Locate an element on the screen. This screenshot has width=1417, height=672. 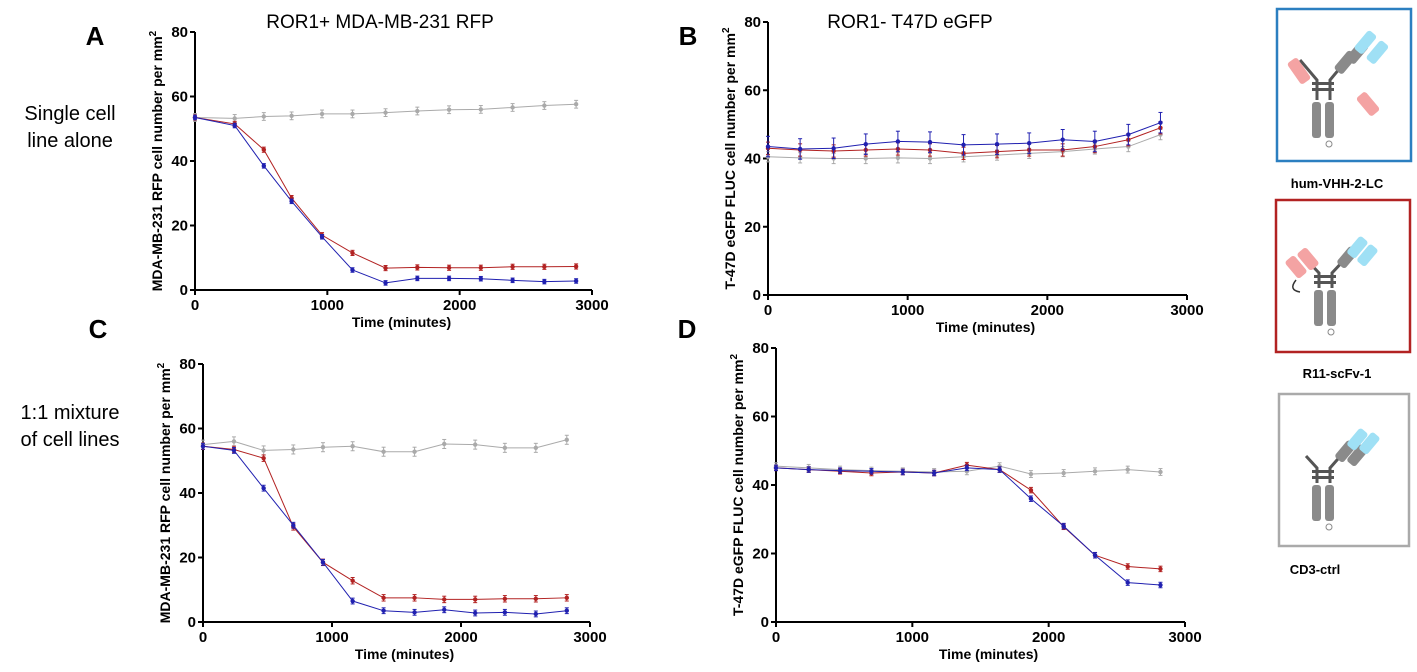
panel-c-x-tick-label: 3000 is located at coordinates (589, 637).